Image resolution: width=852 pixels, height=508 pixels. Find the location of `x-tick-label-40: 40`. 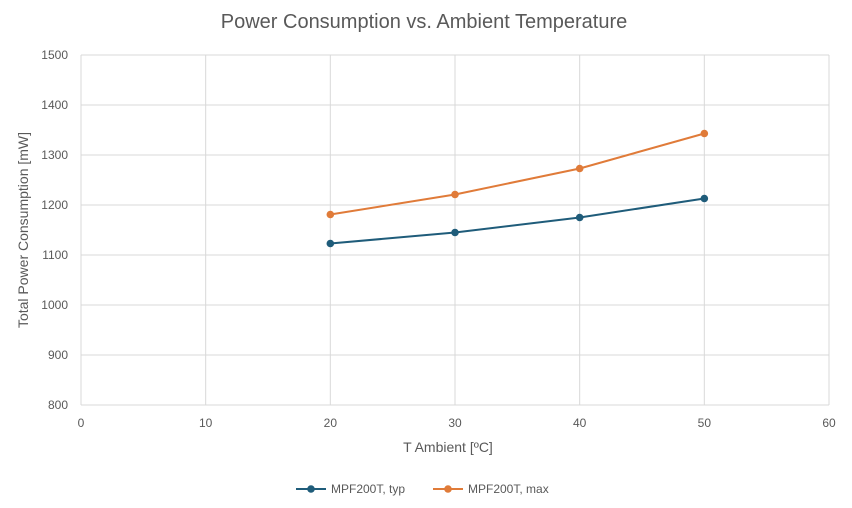

x-tick-label-40: 40 is located at coordinates (580, 423).